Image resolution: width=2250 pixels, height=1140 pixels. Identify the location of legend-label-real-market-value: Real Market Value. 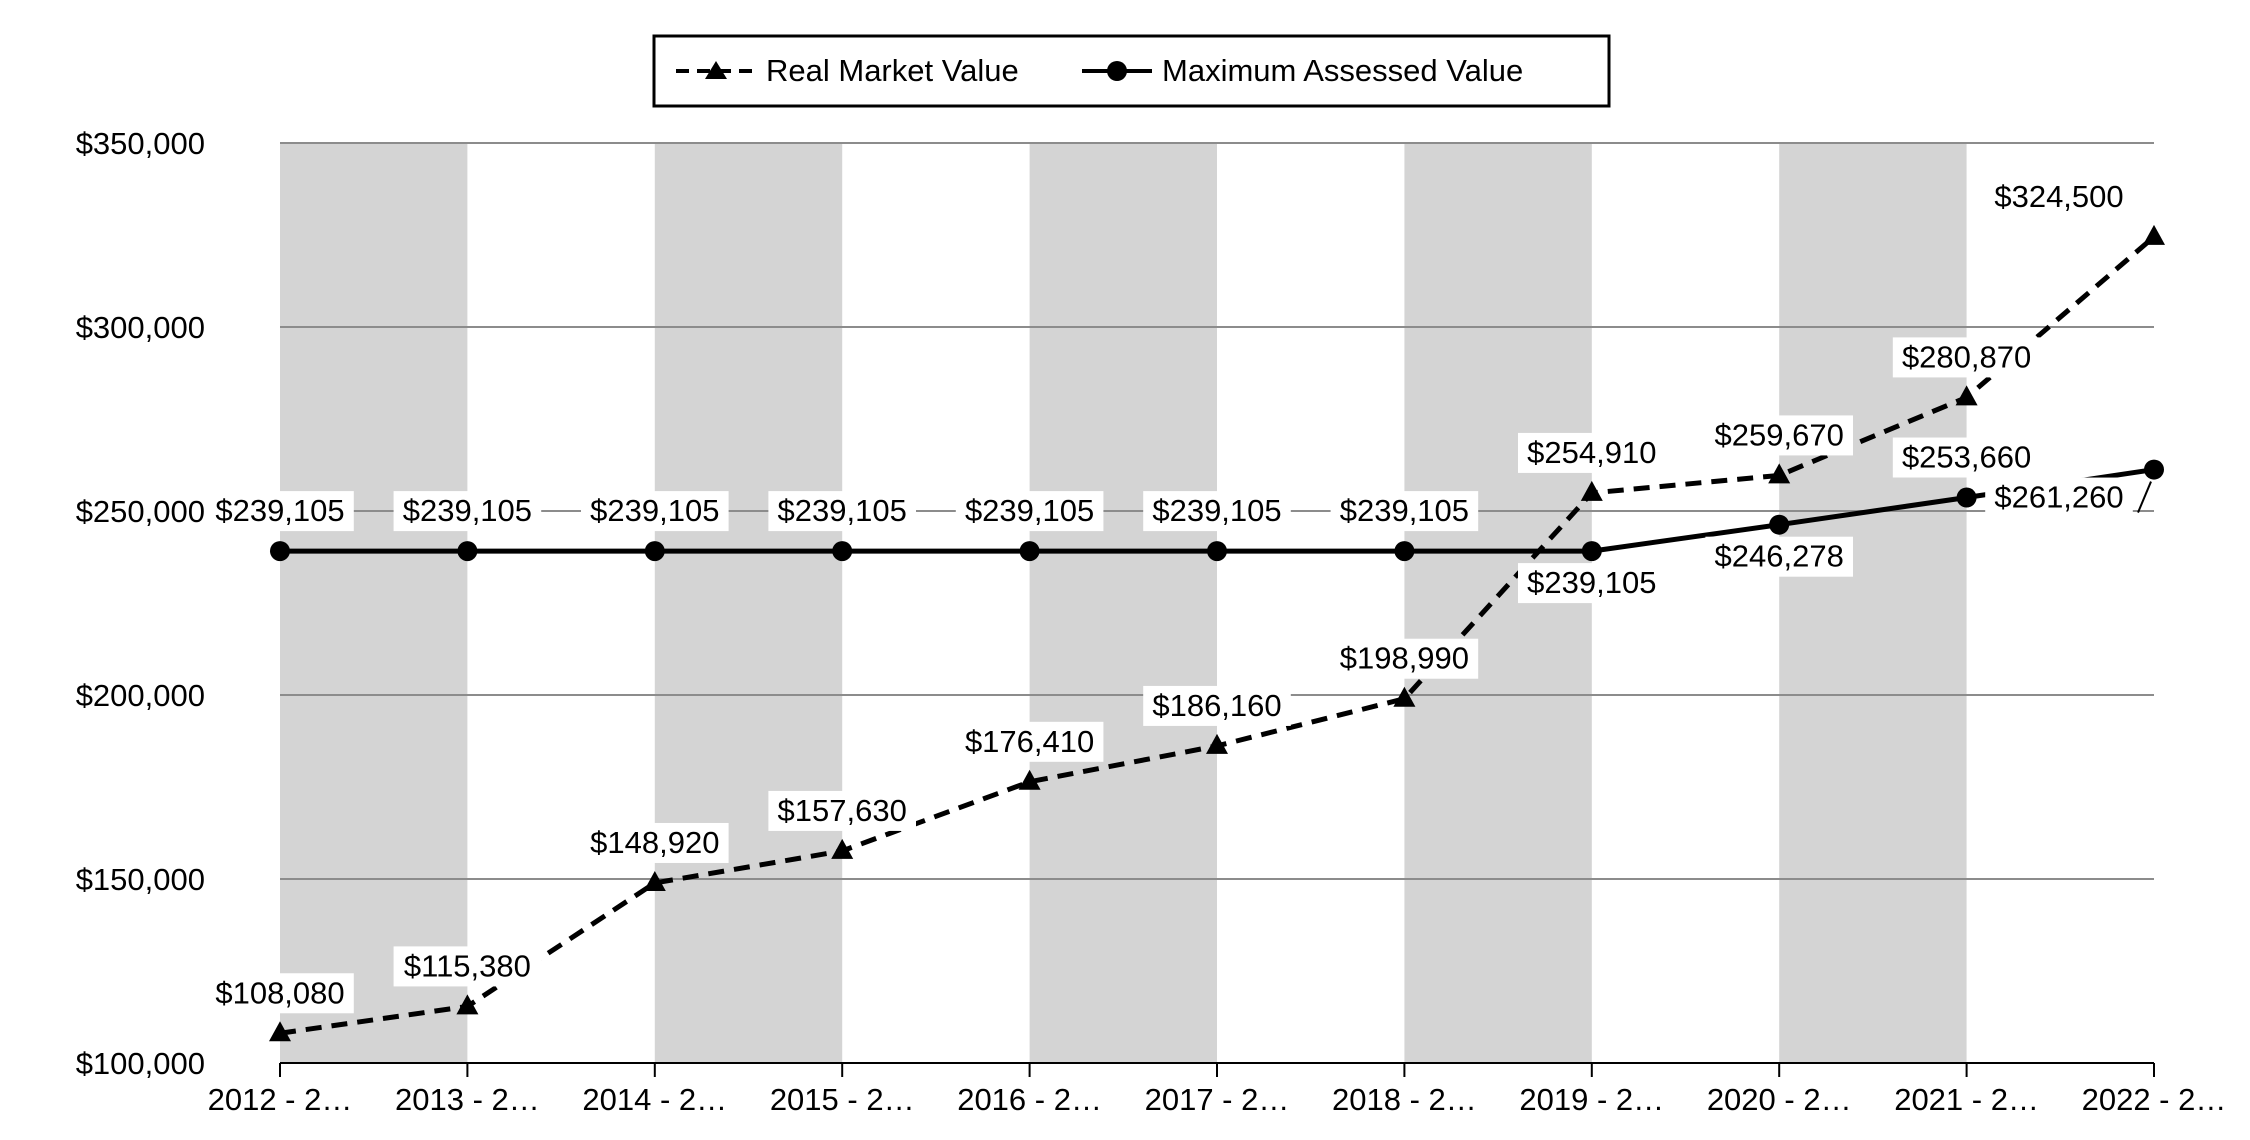
(892, 70).